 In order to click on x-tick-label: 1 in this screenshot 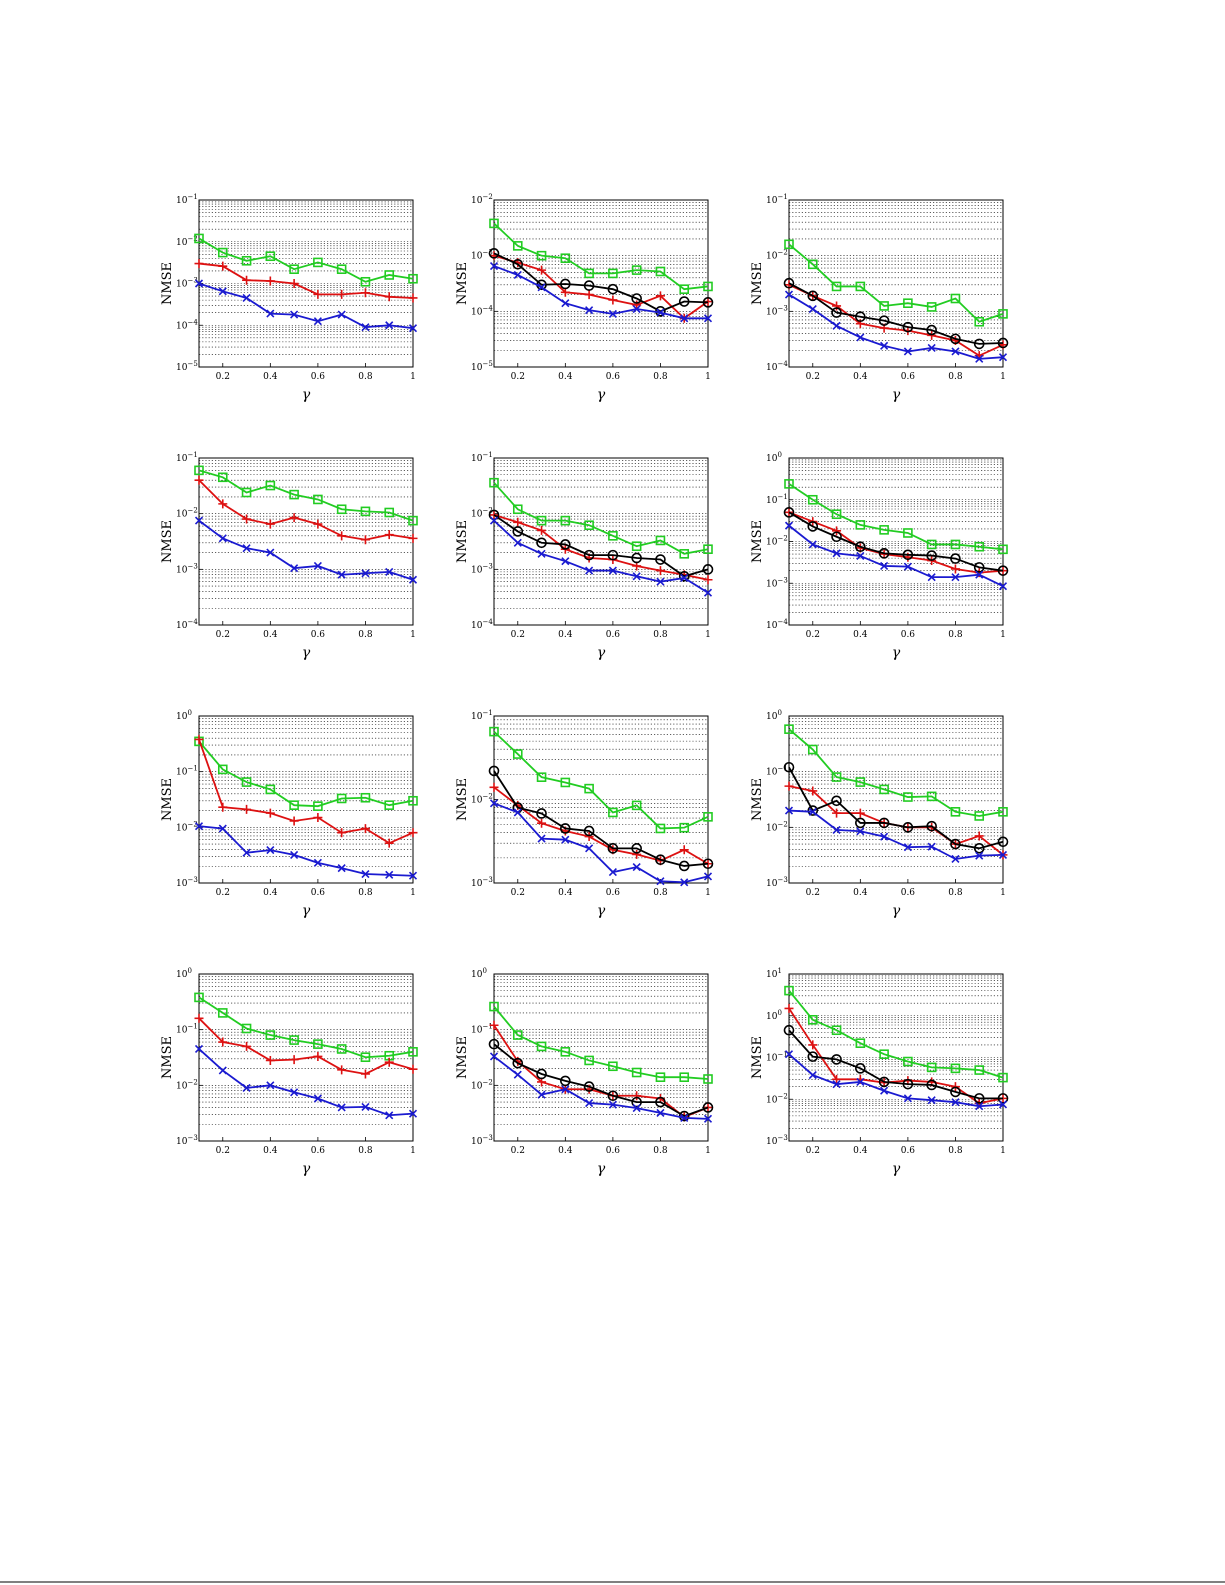, I will do `click(1003, 635)`.